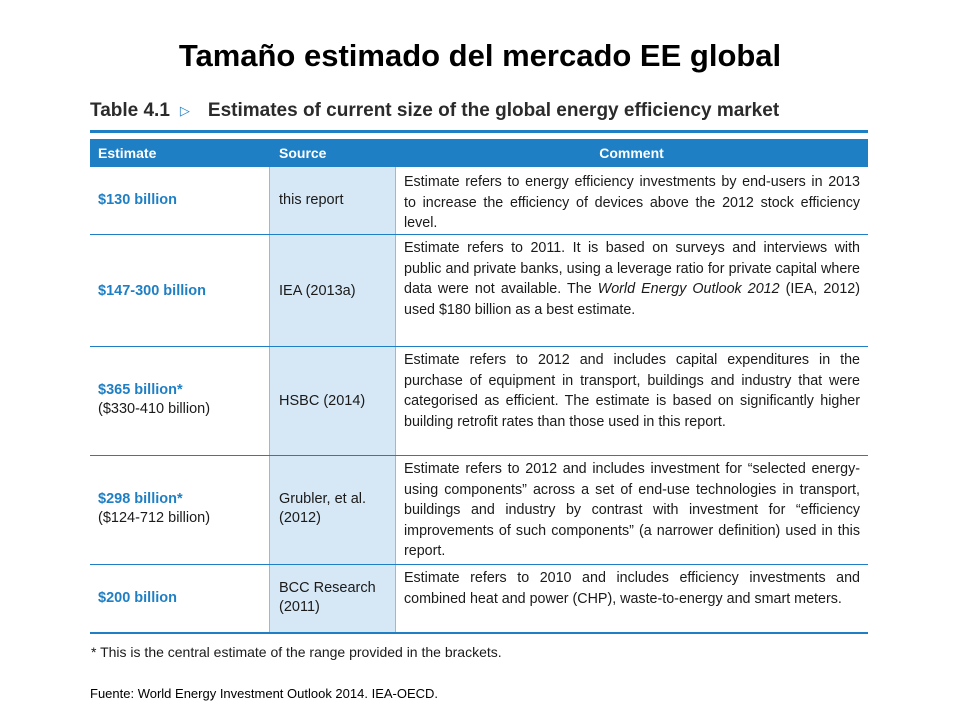  I want to click on estimate-value: $147-300 billion, so click(152, 291).